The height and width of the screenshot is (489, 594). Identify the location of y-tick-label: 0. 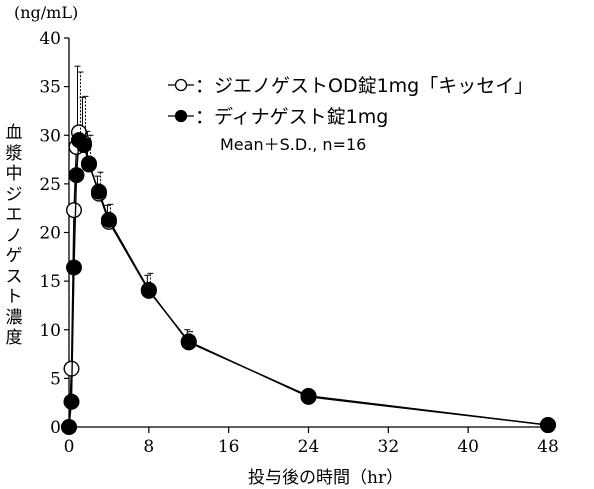
(55, 428).